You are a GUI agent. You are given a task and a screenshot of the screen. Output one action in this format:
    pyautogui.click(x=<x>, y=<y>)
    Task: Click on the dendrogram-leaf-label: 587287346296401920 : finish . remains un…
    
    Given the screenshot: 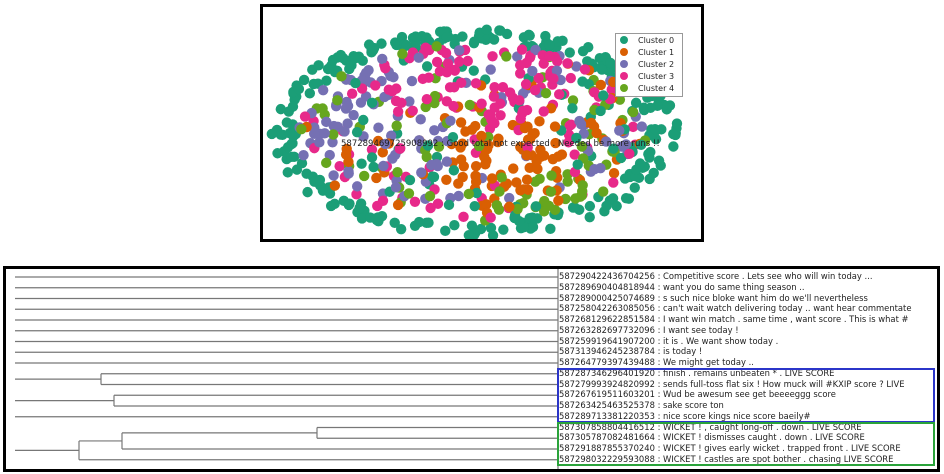 What is the action you would take?
    pyautogui.click(x=697, y=372)
    